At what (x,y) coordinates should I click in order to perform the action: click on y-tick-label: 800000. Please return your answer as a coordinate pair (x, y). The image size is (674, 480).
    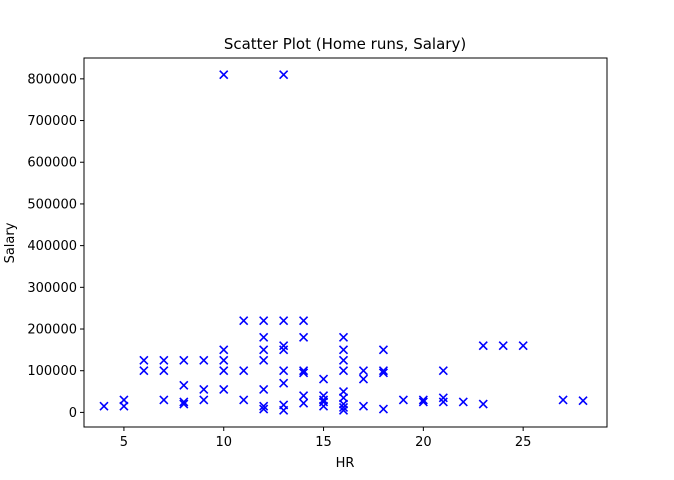
    Looking at the image, I should click on (52, 79).